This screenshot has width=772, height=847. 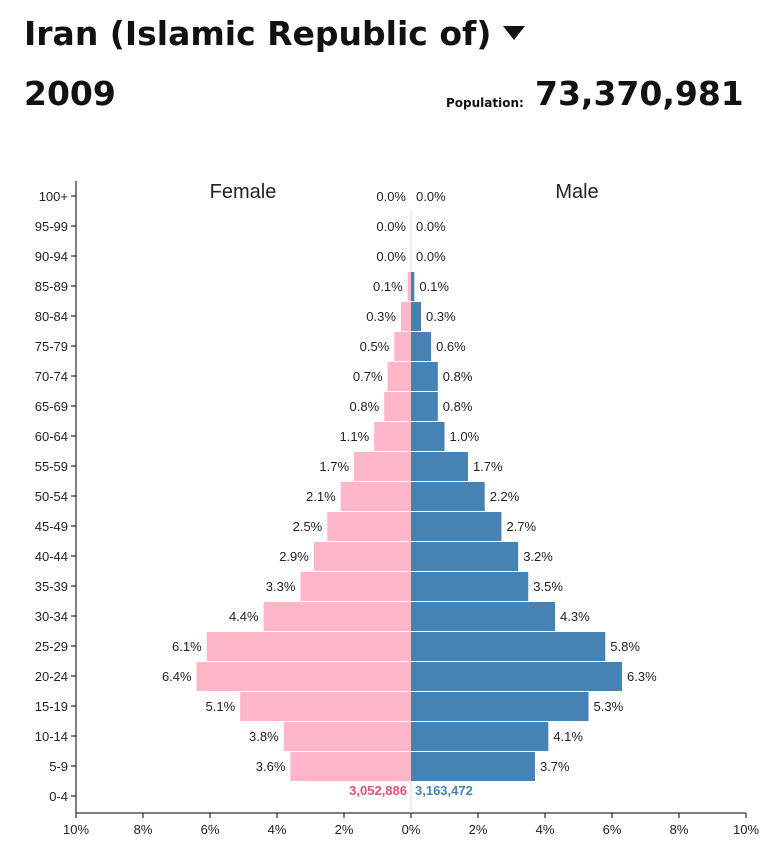 I want to click on y-tick-label: 90-94, so click(x=51, y=256).